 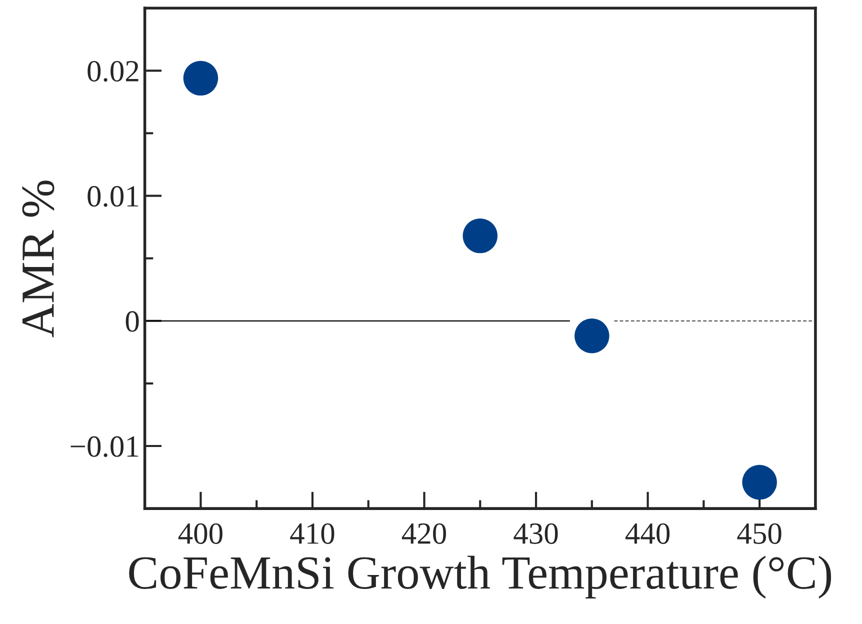 I want to click on x-tick-label: 430, so click(x=536, y=533).